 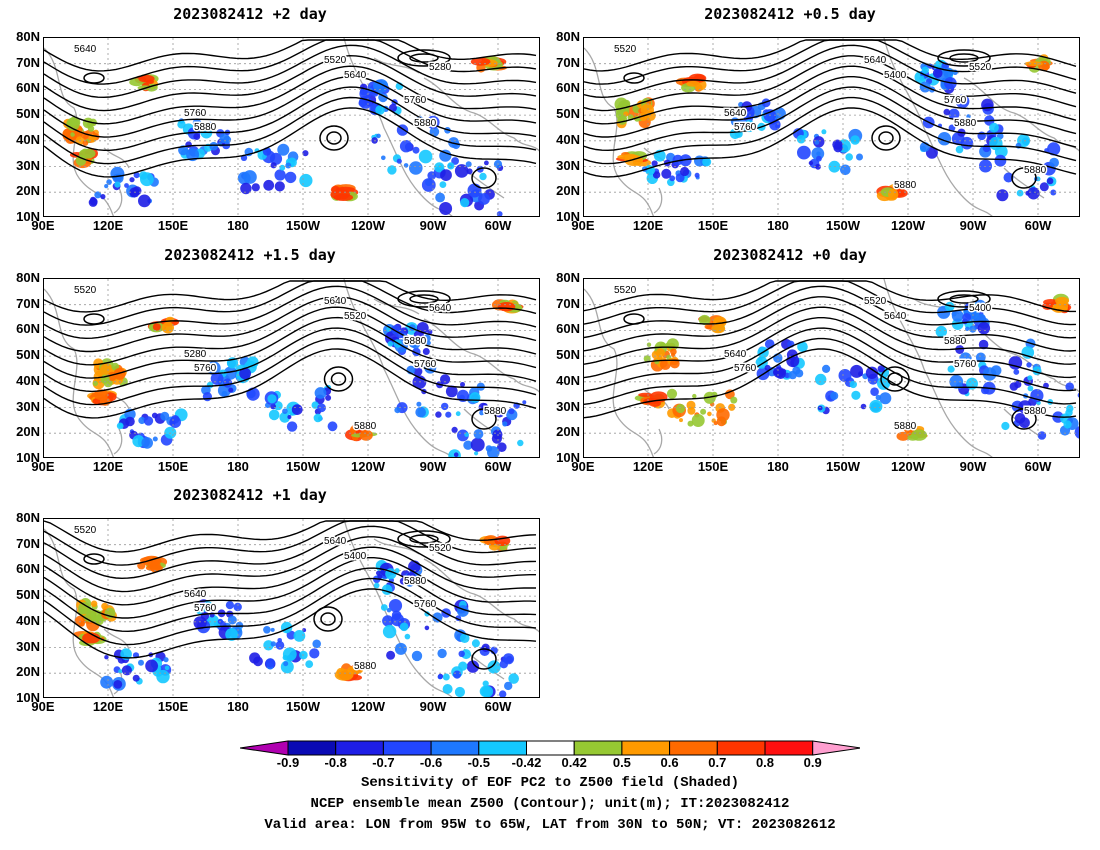 What do you see at coordinates (908, 225) in the screenshot?
I see `lon-tick-label: 120W` at bounding box center [908, 225].